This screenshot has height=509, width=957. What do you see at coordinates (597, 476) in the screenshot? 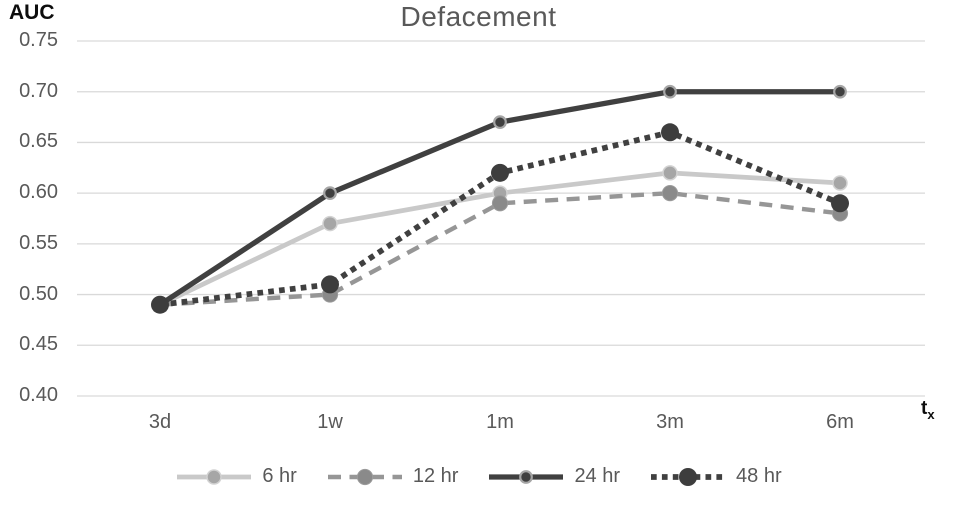
I see `legend-label: 24 hr` at bounding box center [597, 476].